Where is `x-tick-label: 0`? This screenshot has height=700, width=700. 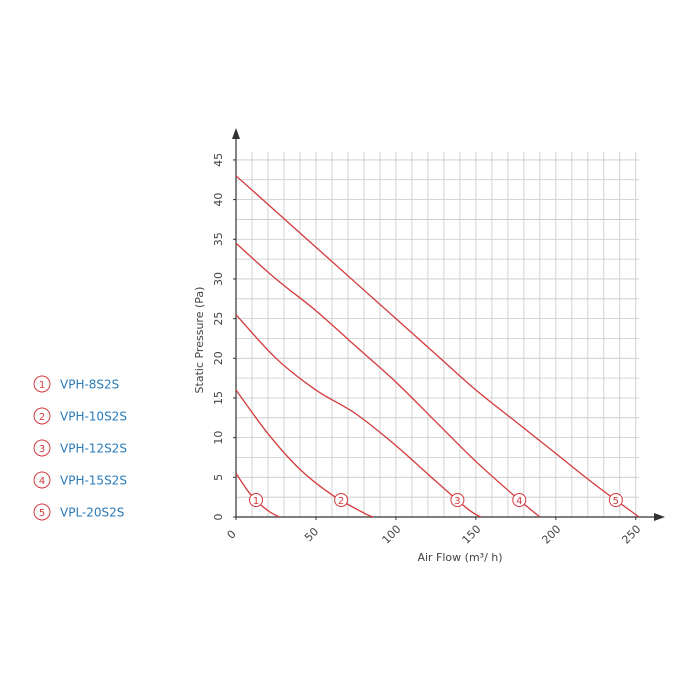 x-tick-label: 0 is located at coordinates (232, 535).